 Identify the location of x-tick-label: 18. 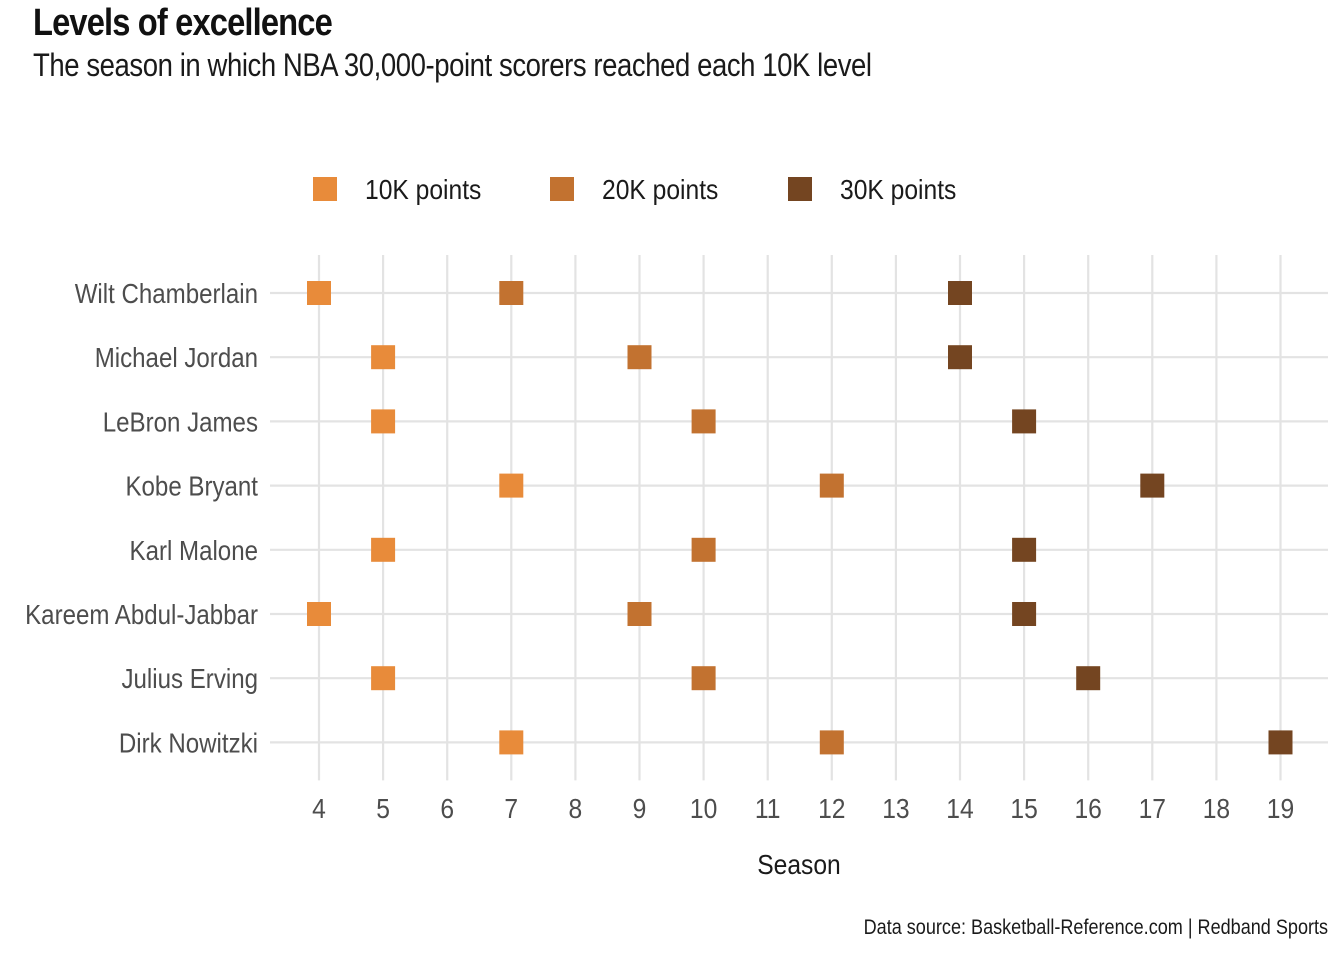
(1216, 809).